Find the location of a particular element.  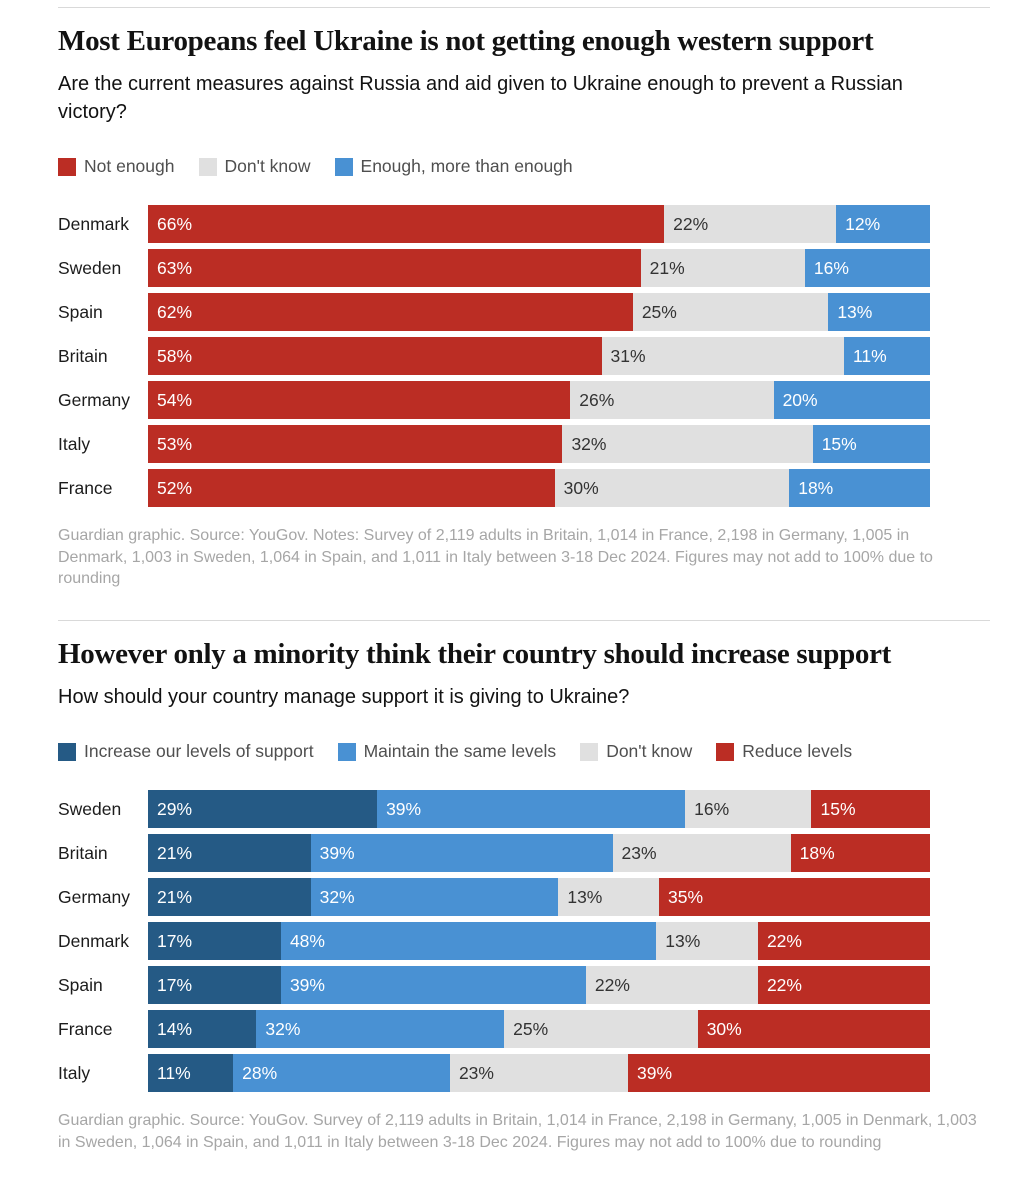

bar-row: Italy 53% 32% 15% is located at coordinates (494, 444).